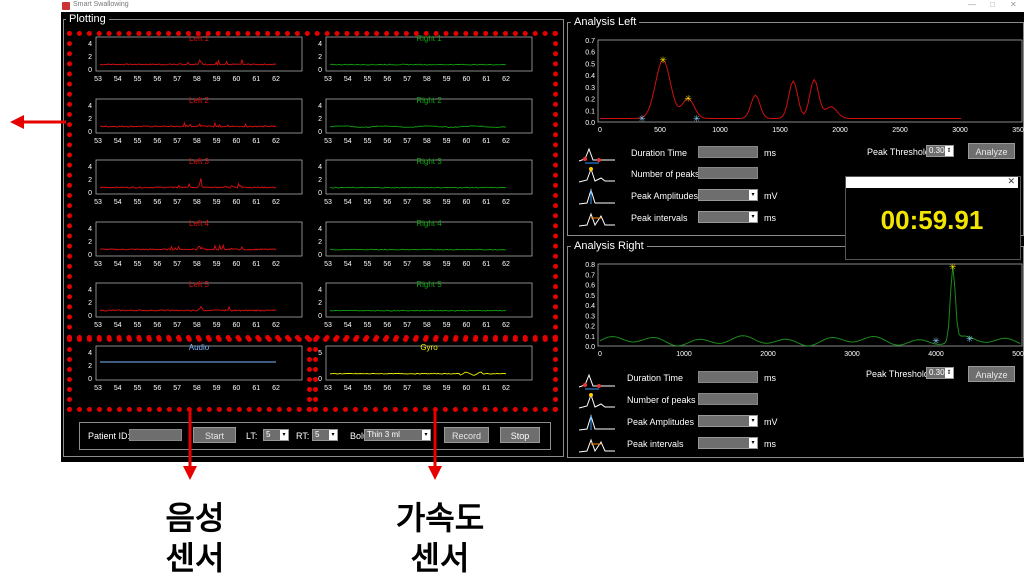  Describe the element at coordinates (429, 100) in the screenshot. I see `plot-title: Right 2` at that location.